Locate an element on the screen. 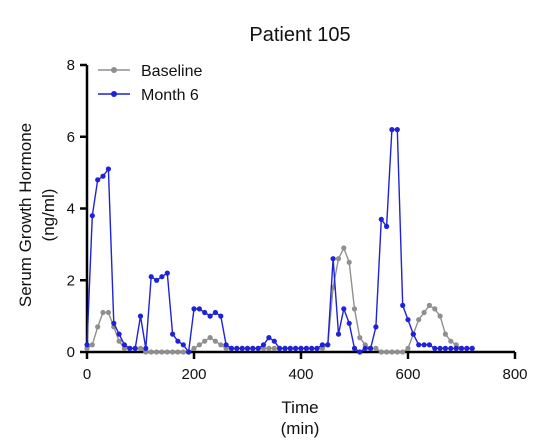 The image size is (533, 443). x-tick-label: 400 is located at coordinates (300, 374).